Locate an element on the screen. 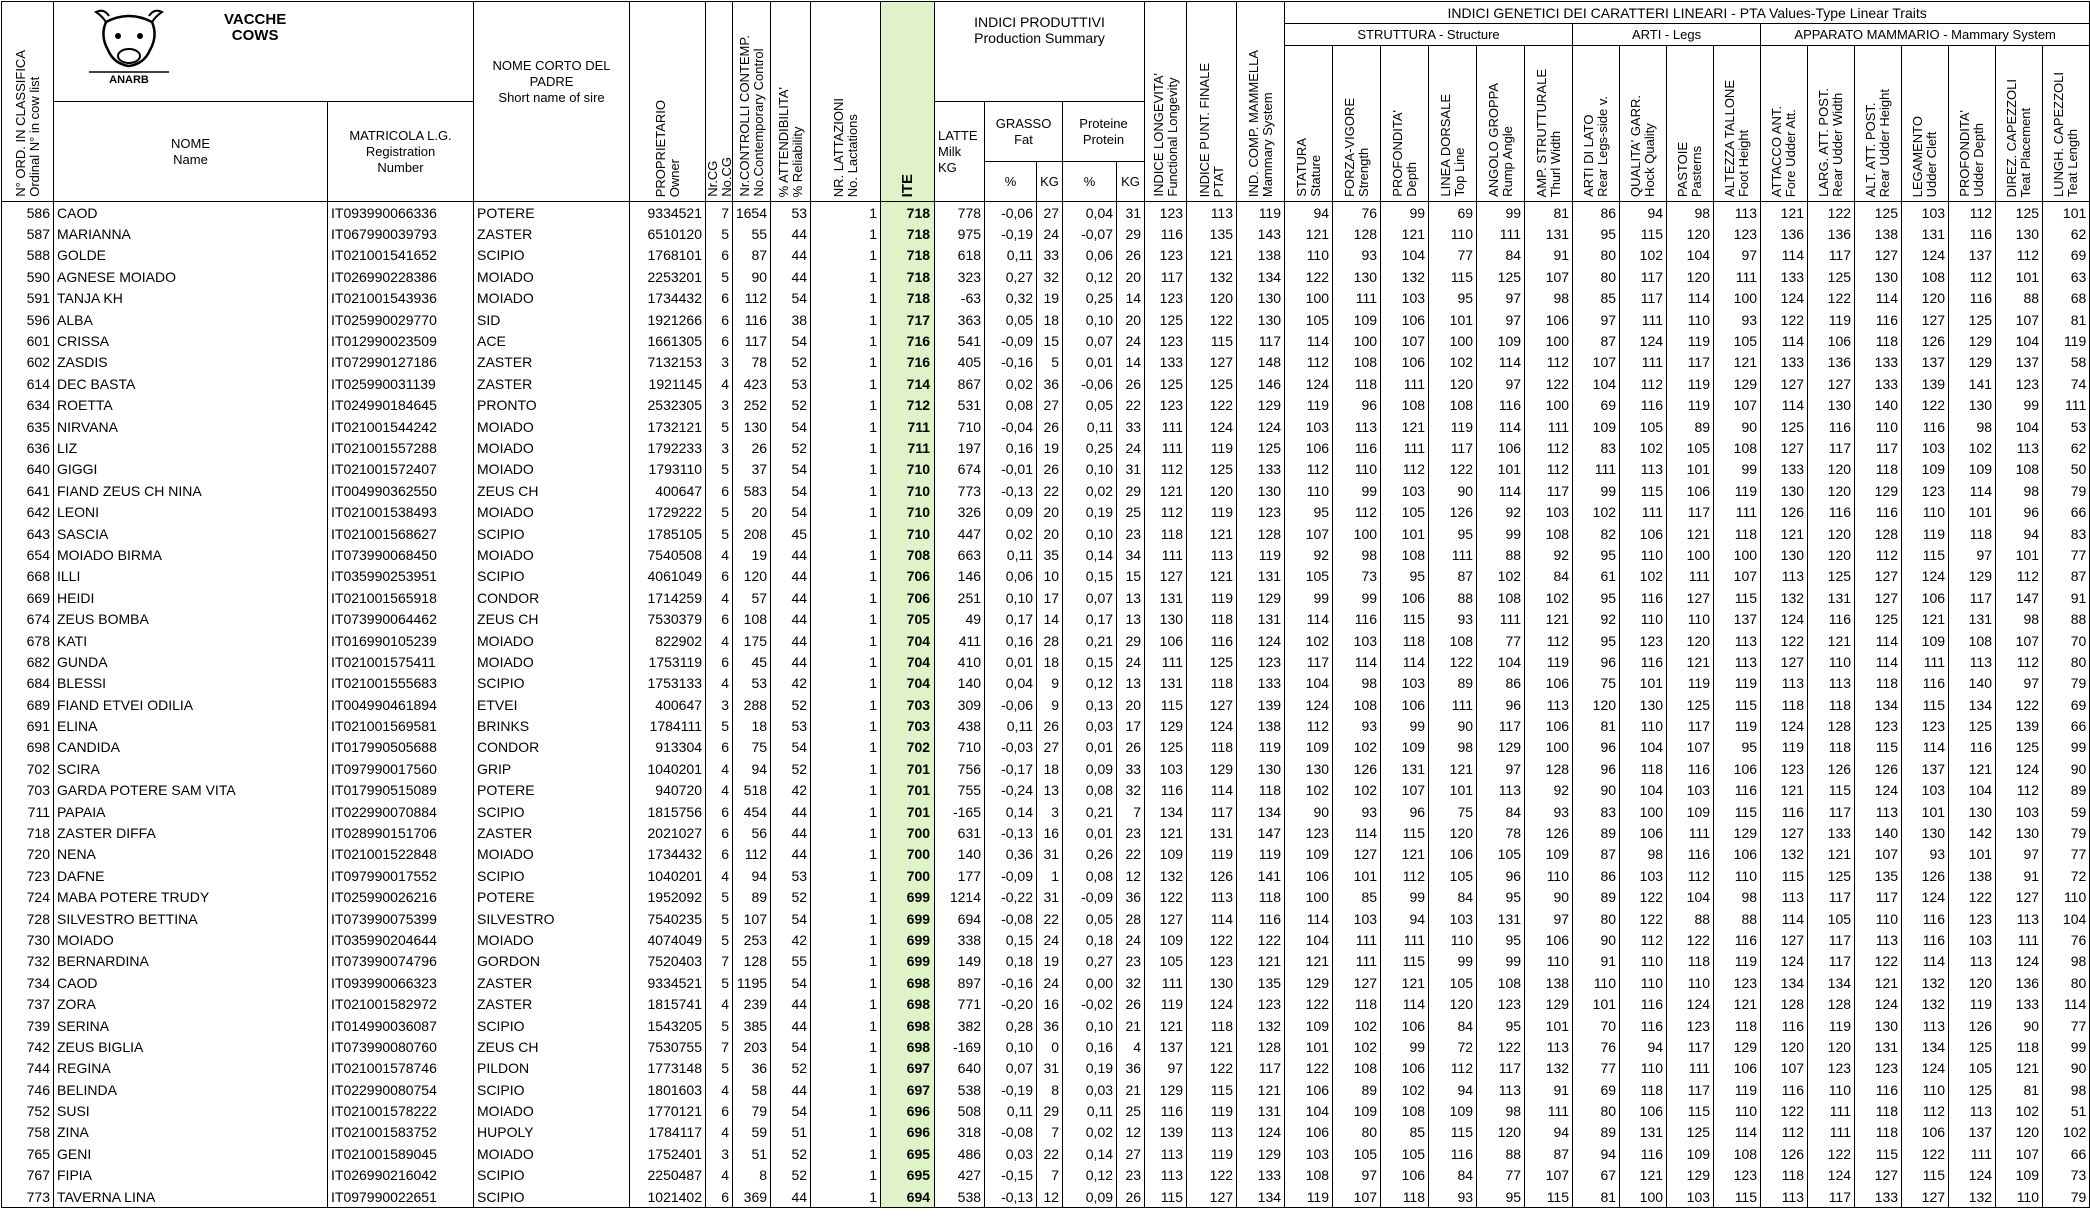 The image size is (2090, 1218). cell: 88 is located at coordinates (1453, 598).